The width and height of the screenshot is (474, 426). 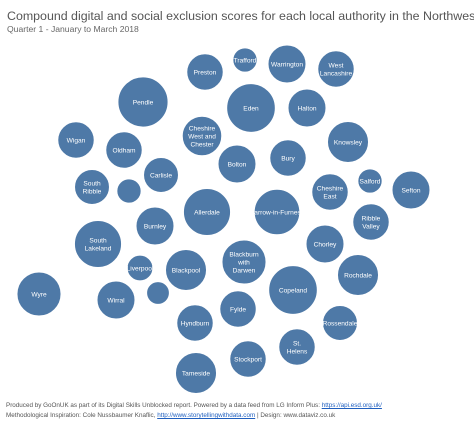 I want to click on bubble-label: Preston, so click(x=205, y=72).